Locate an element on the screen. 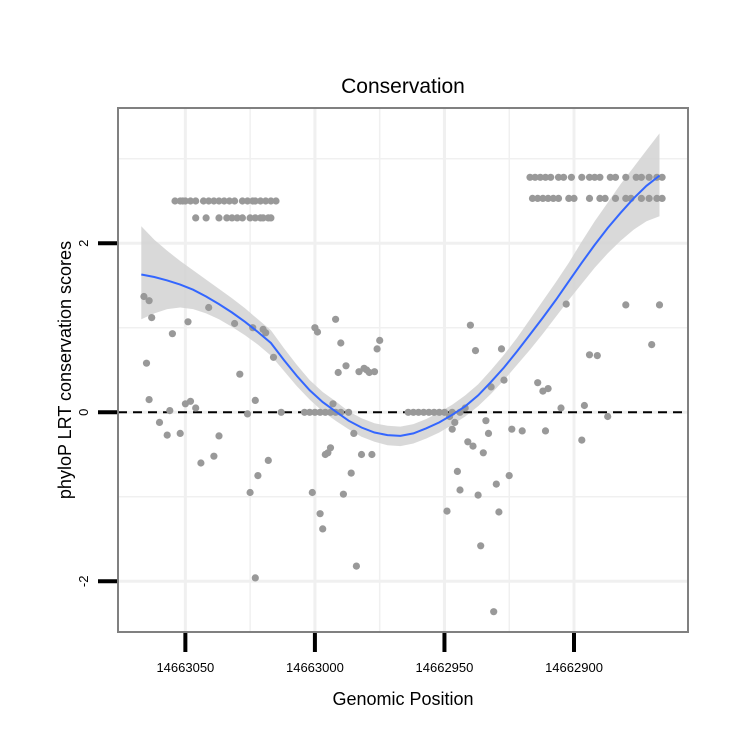 The image size is (750, 750). y-tick-label: -2 is located at coordinates (83, 582).